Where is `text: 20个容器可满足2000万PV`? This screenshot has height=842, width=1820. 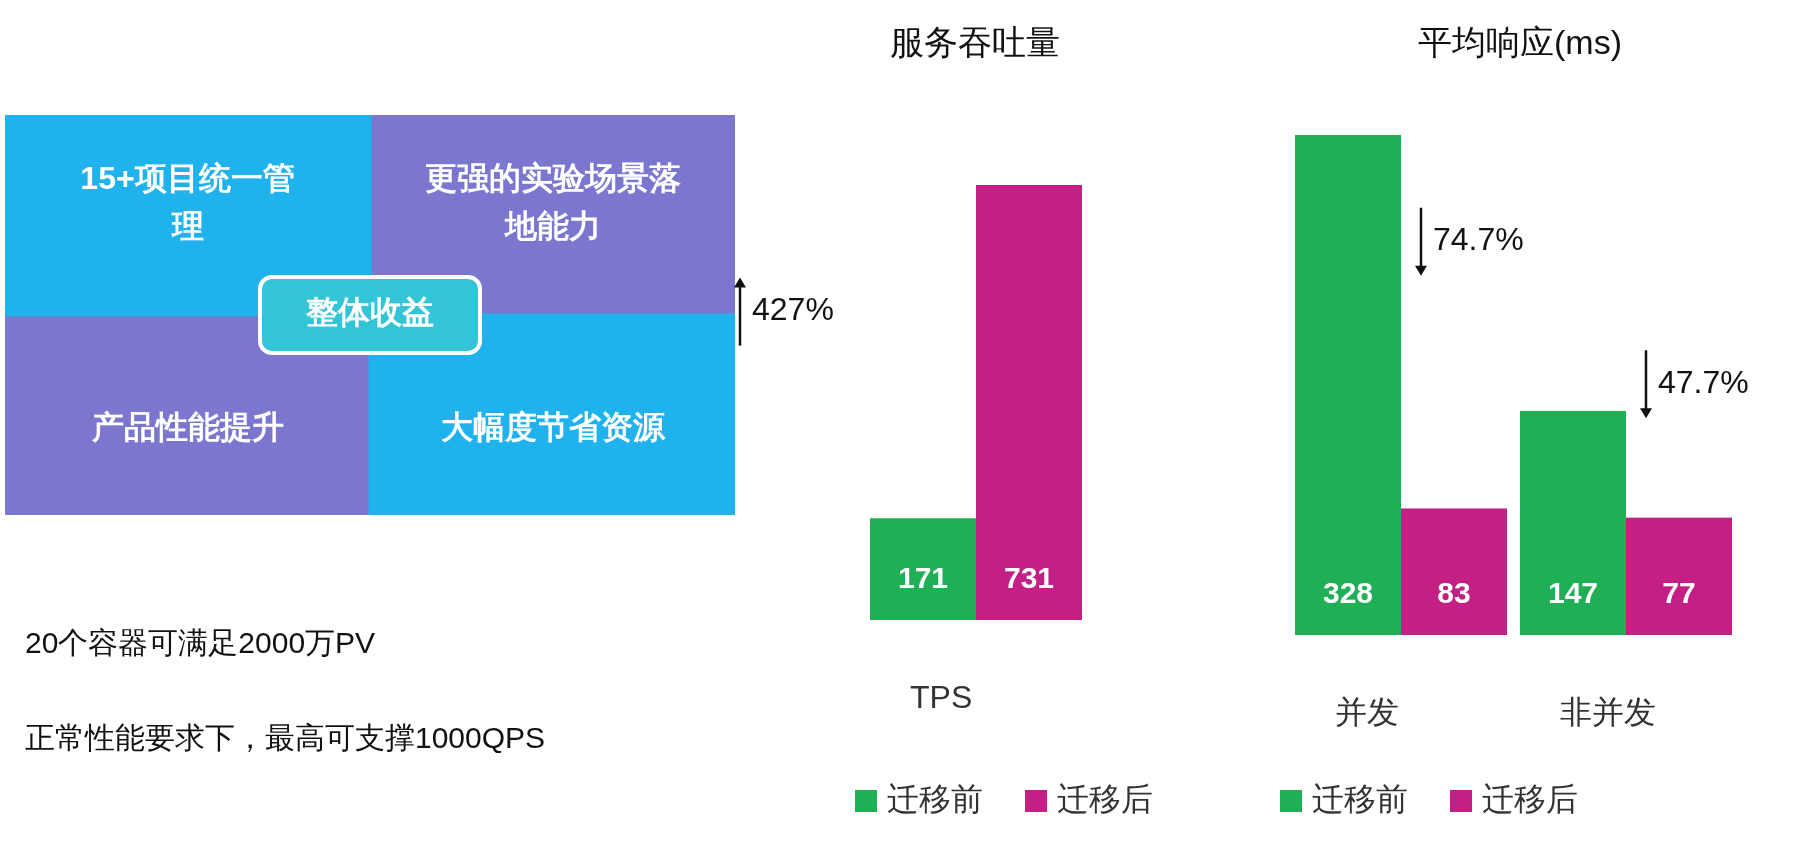 text: 20个容器可满足2000万PV is located at coordinates (200, 642).